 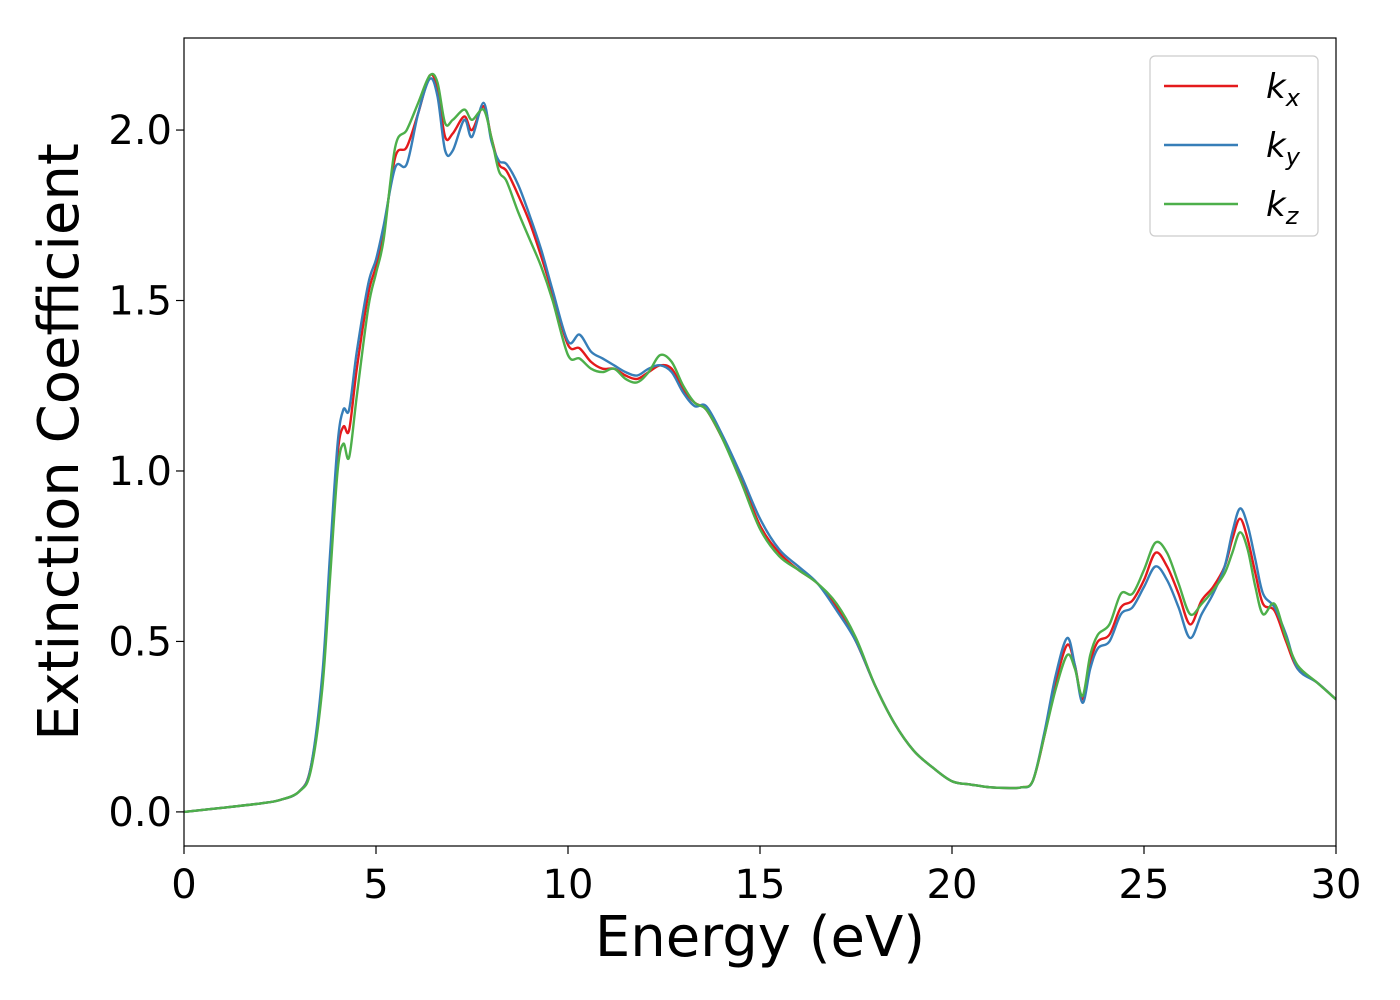 I want to click on y-tick-label: 2.0, so click(x=140, y=131).